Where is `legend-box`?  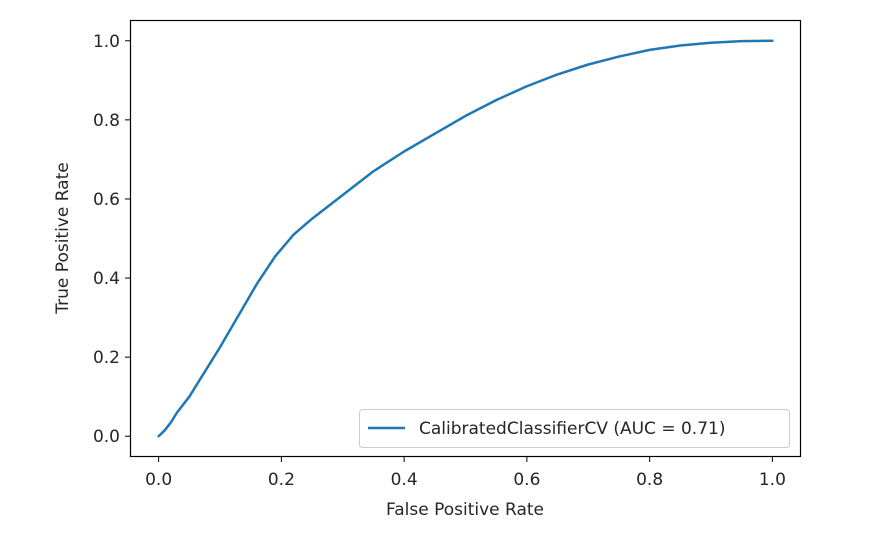 legend-box is located at coordinates (574, 428).